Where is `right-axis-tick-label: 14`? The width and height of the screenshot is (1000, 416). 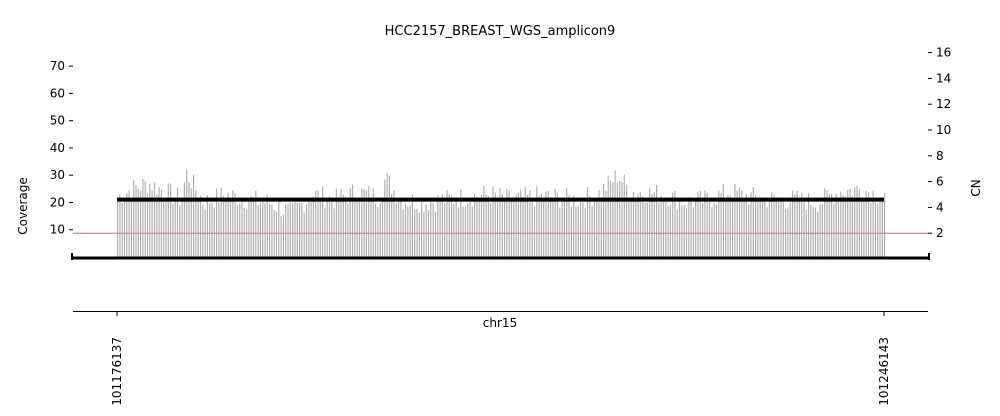
right-axis-tick-label: 14 is located at coordinates (943, 78).